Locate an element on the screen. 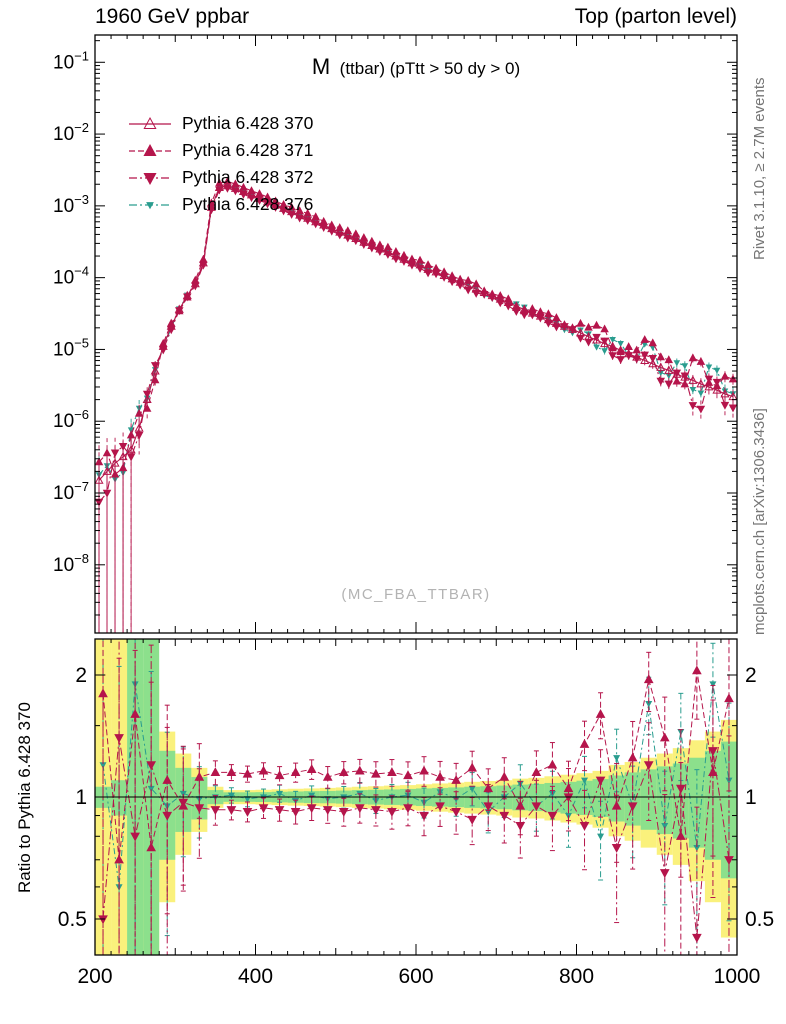  x-tick-label: 400 is located at coordinates (255, 976).